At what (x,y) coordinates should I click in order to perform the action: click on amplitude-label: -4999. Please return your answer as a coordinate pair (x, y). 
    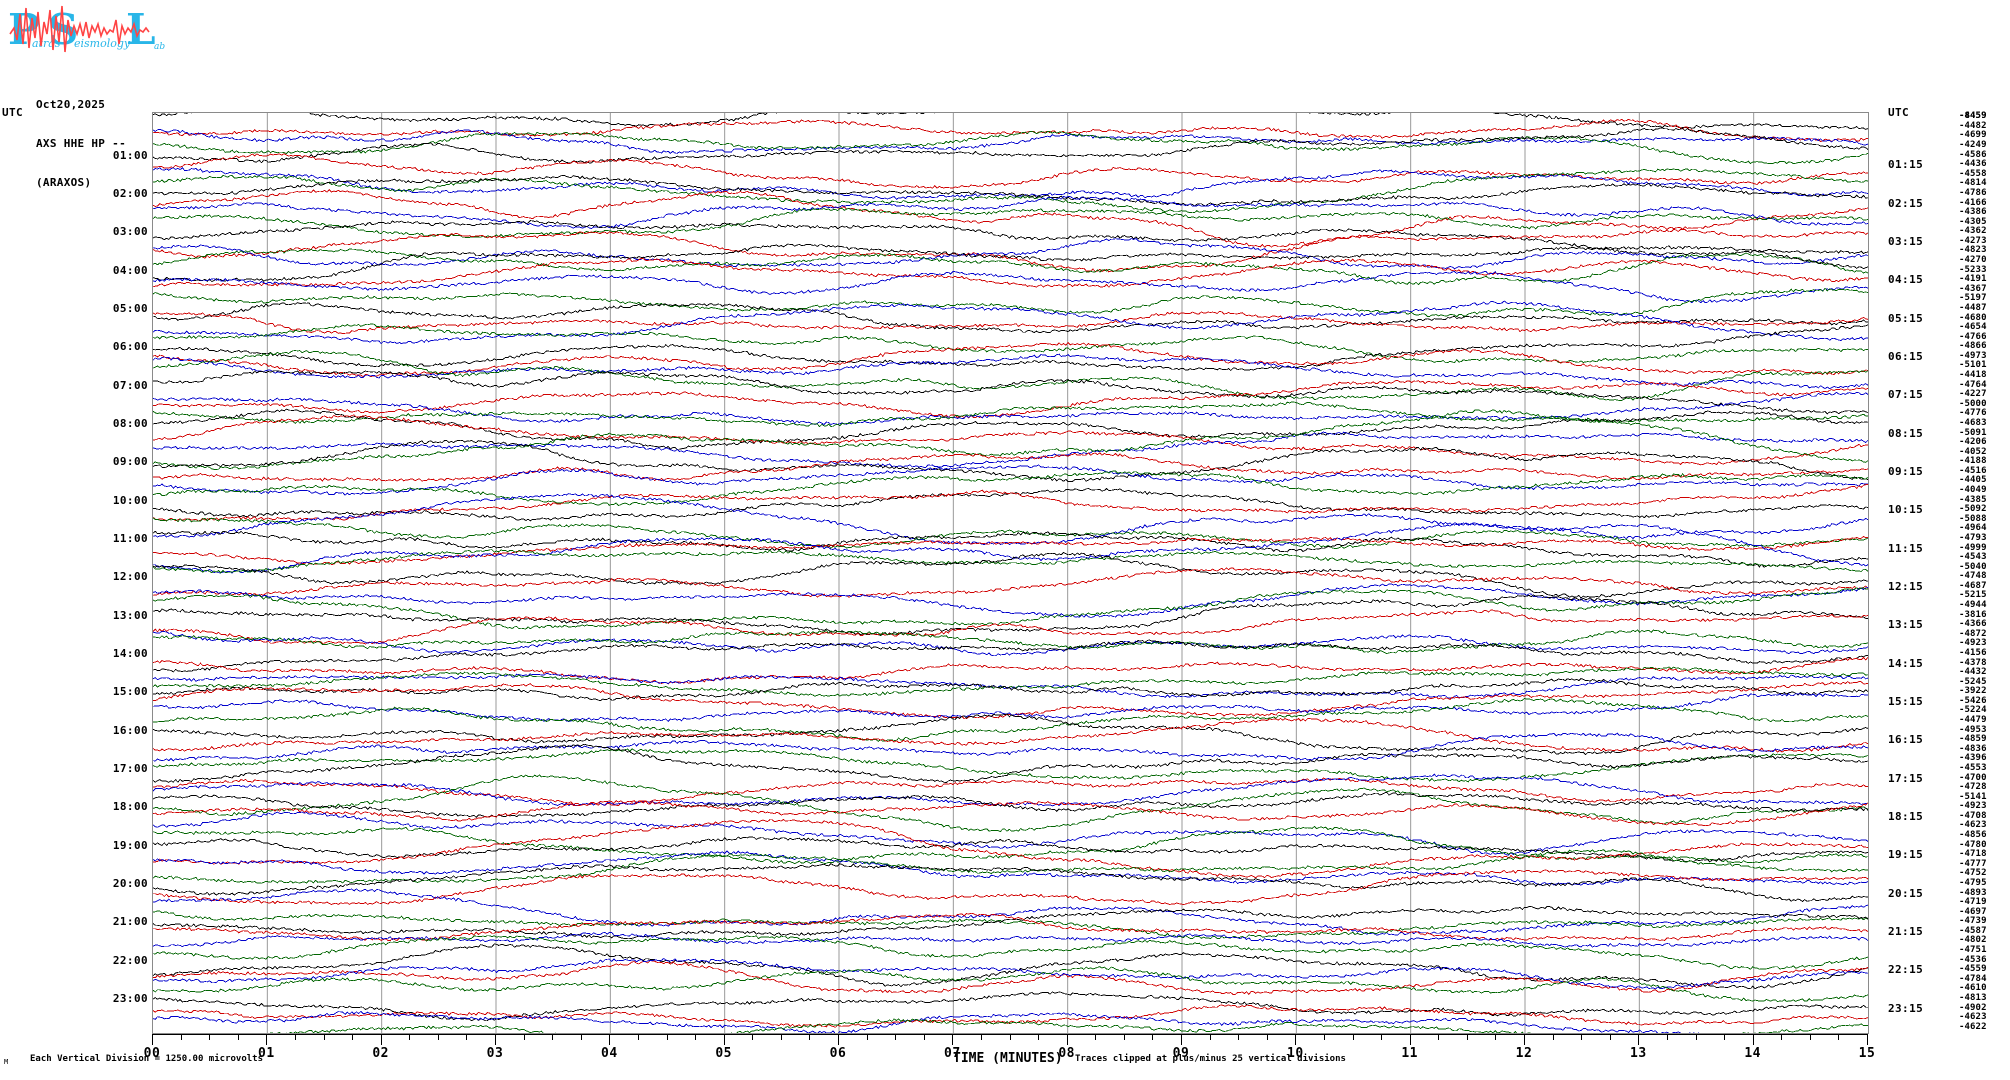
    Looking at the image, I should click on (1973, 547).